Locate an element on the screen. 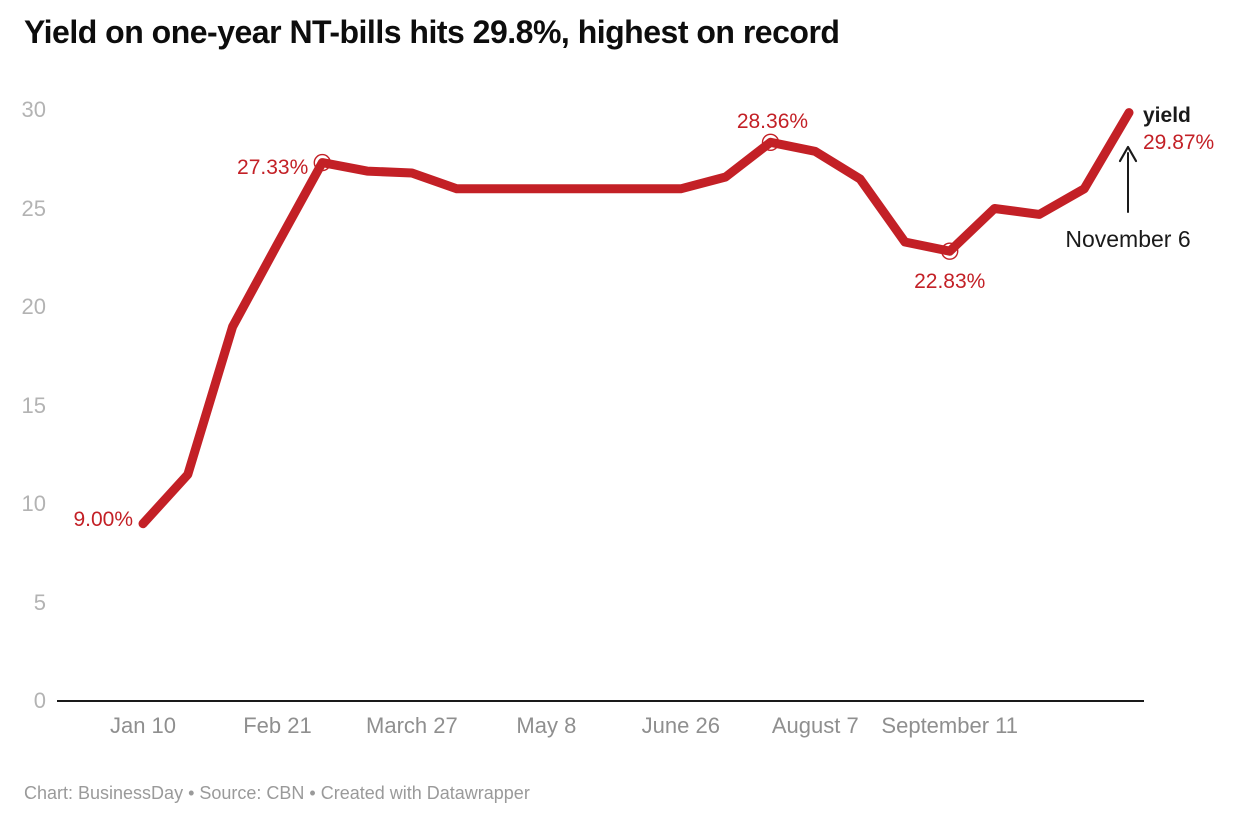 The height and width of the screenshot is (828, 1240). y-tick-label: 20 is located at coordinates (33, 306).